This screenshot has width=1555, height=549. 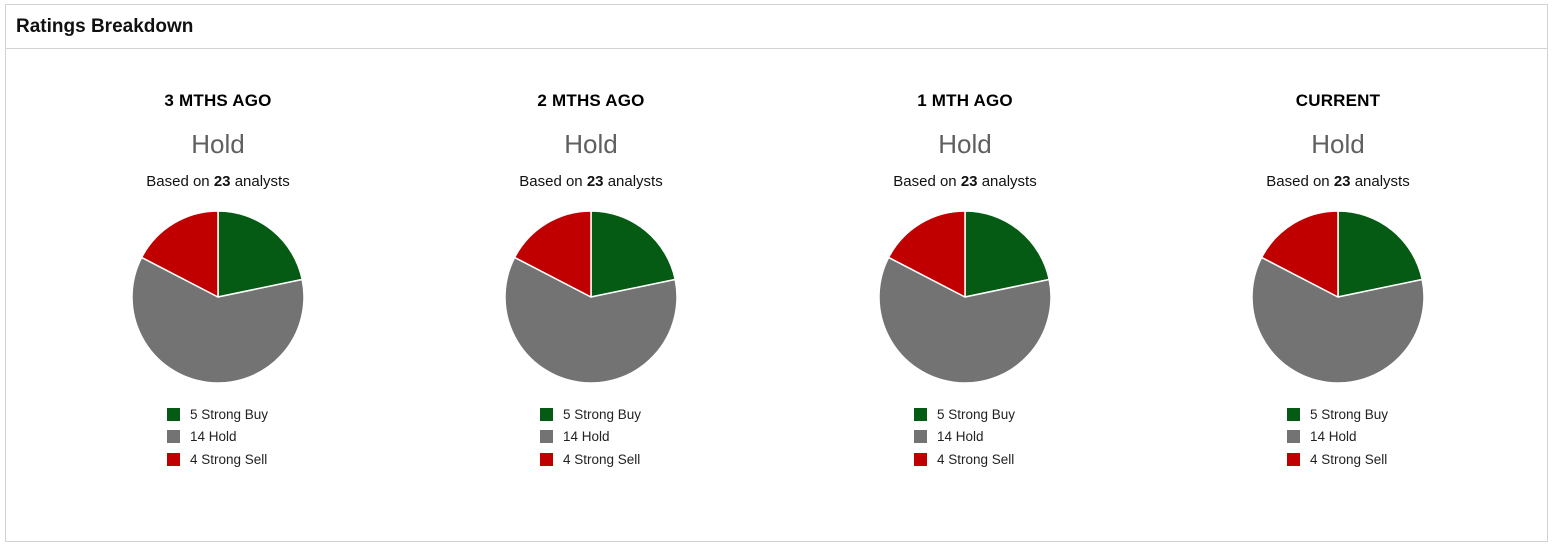 What do you see at coordinates (105, 26) in the screenshot?
I see `panel-title: Ratings Breakdown` at bounding box center [105, 26].